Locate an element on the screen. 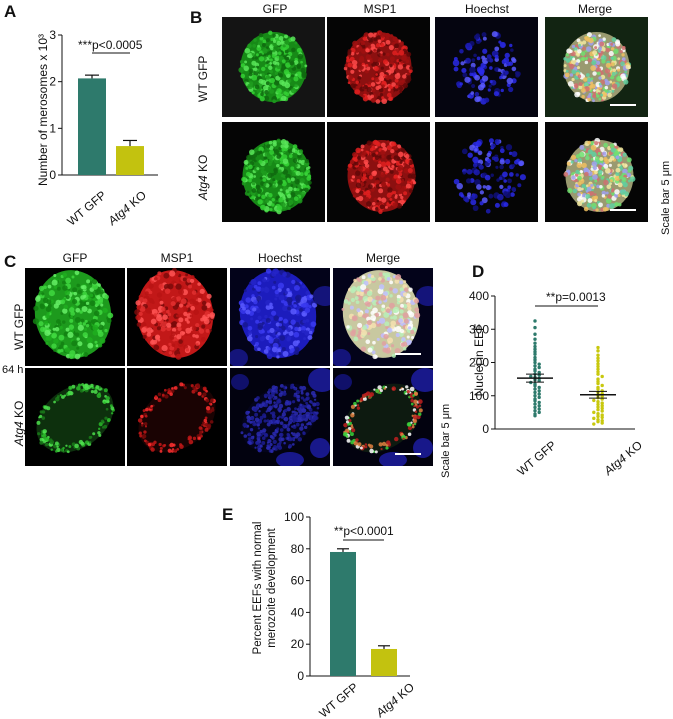  bar-atg4-ko is located at coordinates (130, 160).